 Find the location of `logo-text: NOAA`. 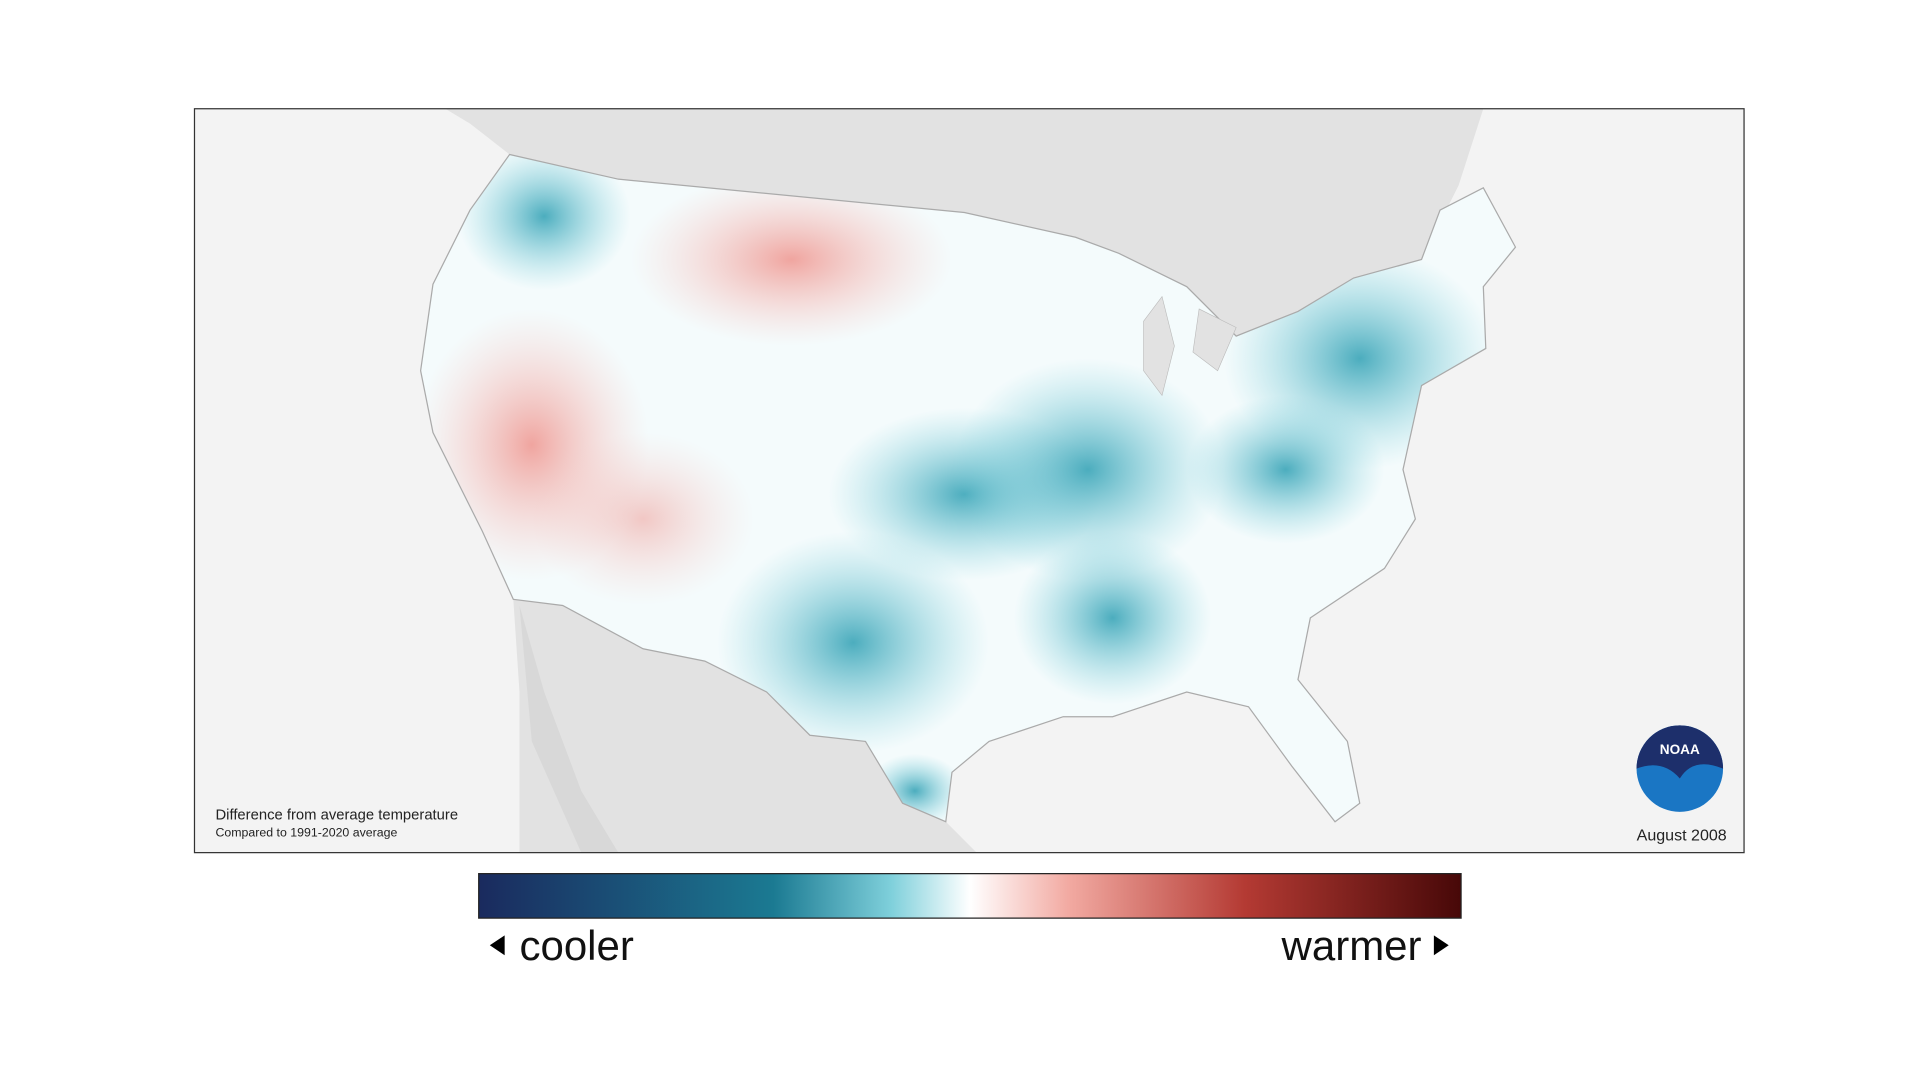

logo-text: NOAA is located at coordinates (1680, 749).